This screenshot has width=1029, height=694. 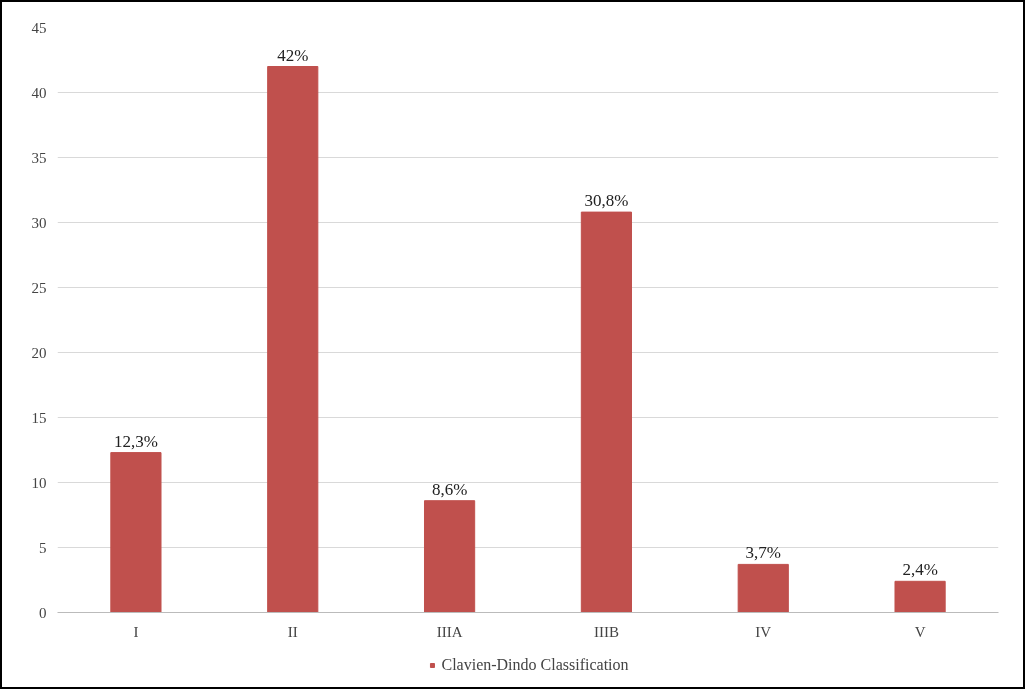 I want to click on data-label: 42%, so click(x=293, y=55).